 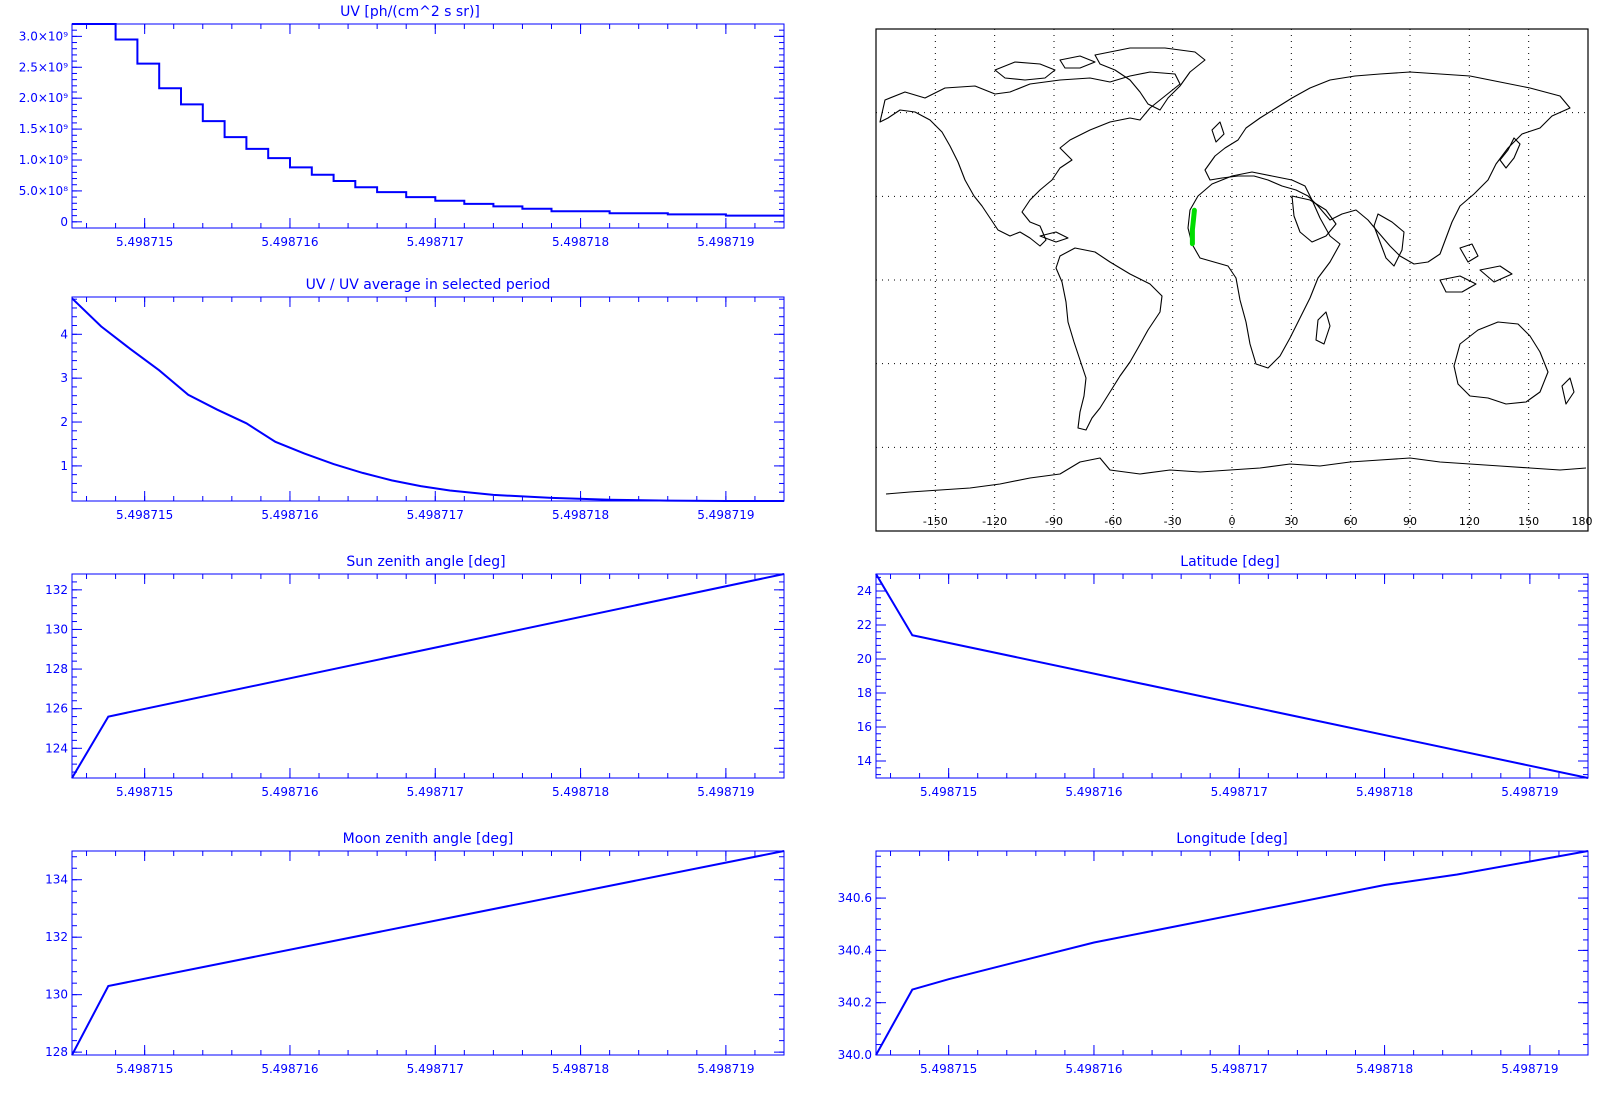 What do you see at coordinates (864, 676) in the screenshot?
I see `latitude-y-tick-labels: 24 22 20 18 16 14` at bounding box center [864, 676].